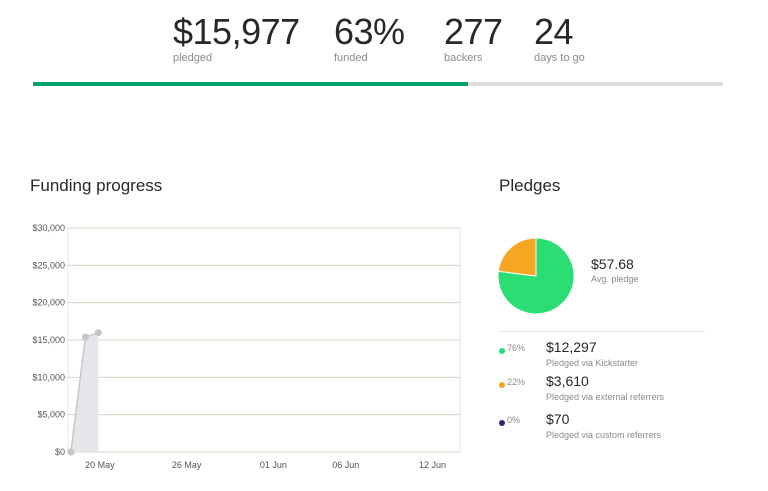 The image size is (768, 491). I want to click on external-amount: $3,610, so click(567, 381).